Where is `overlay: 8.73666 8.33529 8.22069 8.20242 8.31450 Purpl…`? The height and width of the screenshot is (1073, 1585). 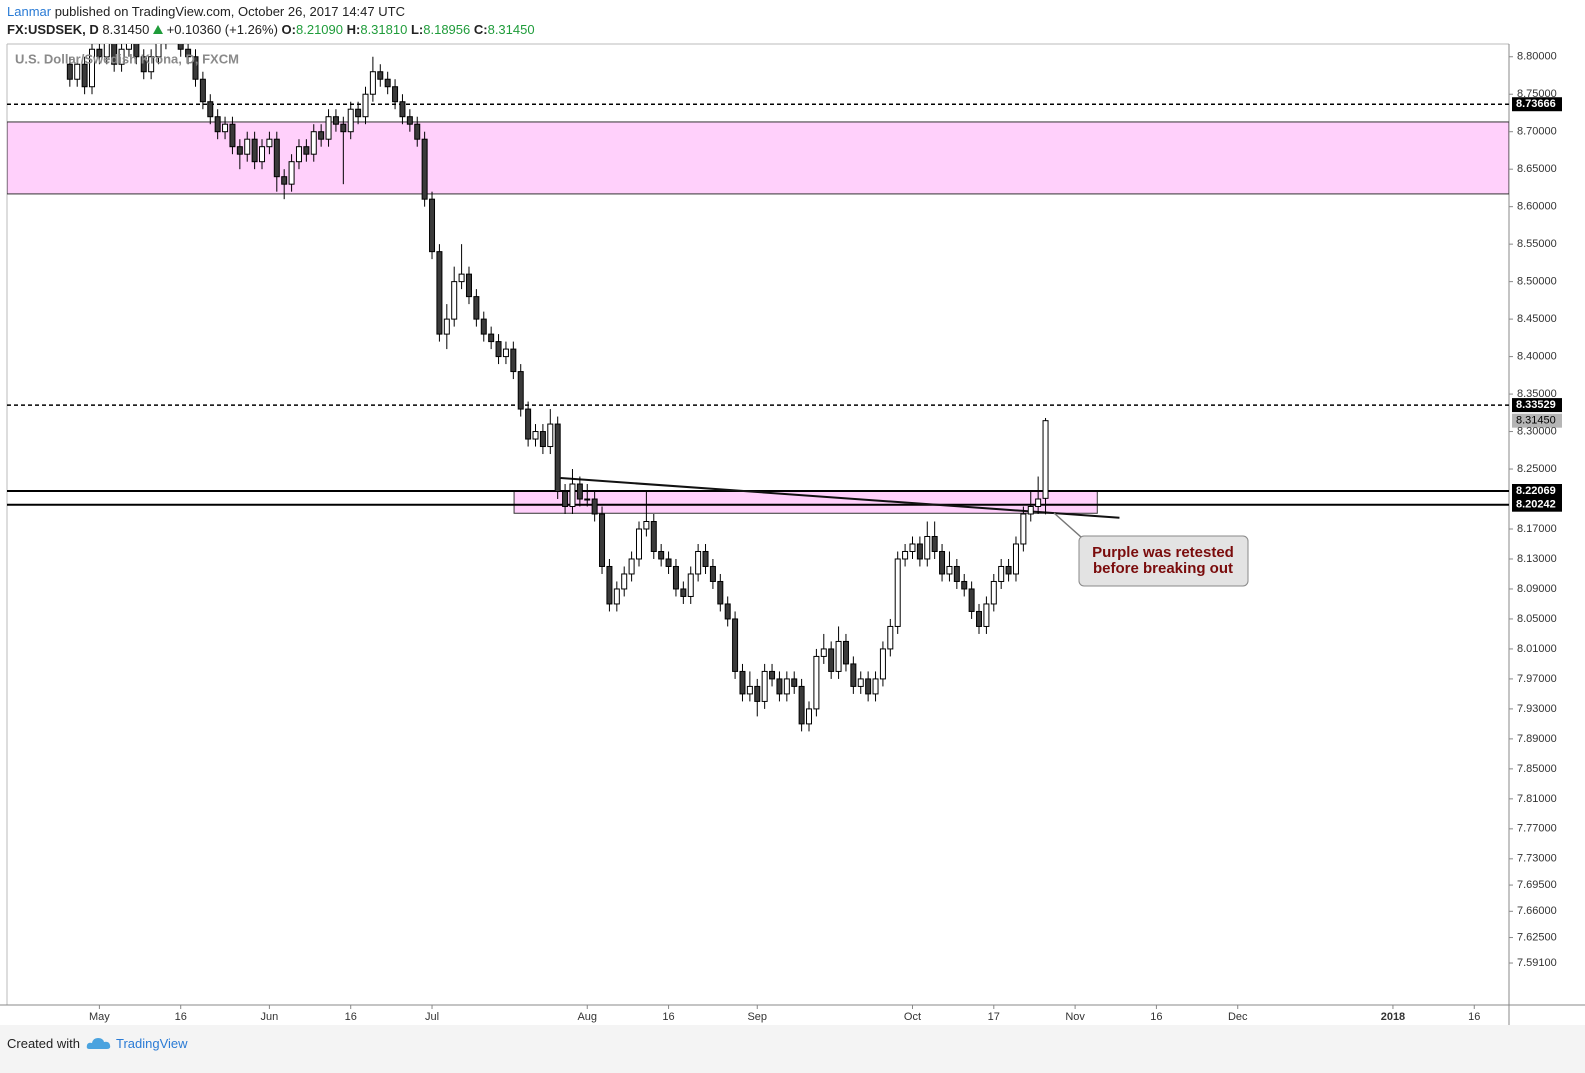
overlay: 8.73666 8.33529 8.22069 8.20242 8.31450 Purpl… is located at coordinates (1307, 342).